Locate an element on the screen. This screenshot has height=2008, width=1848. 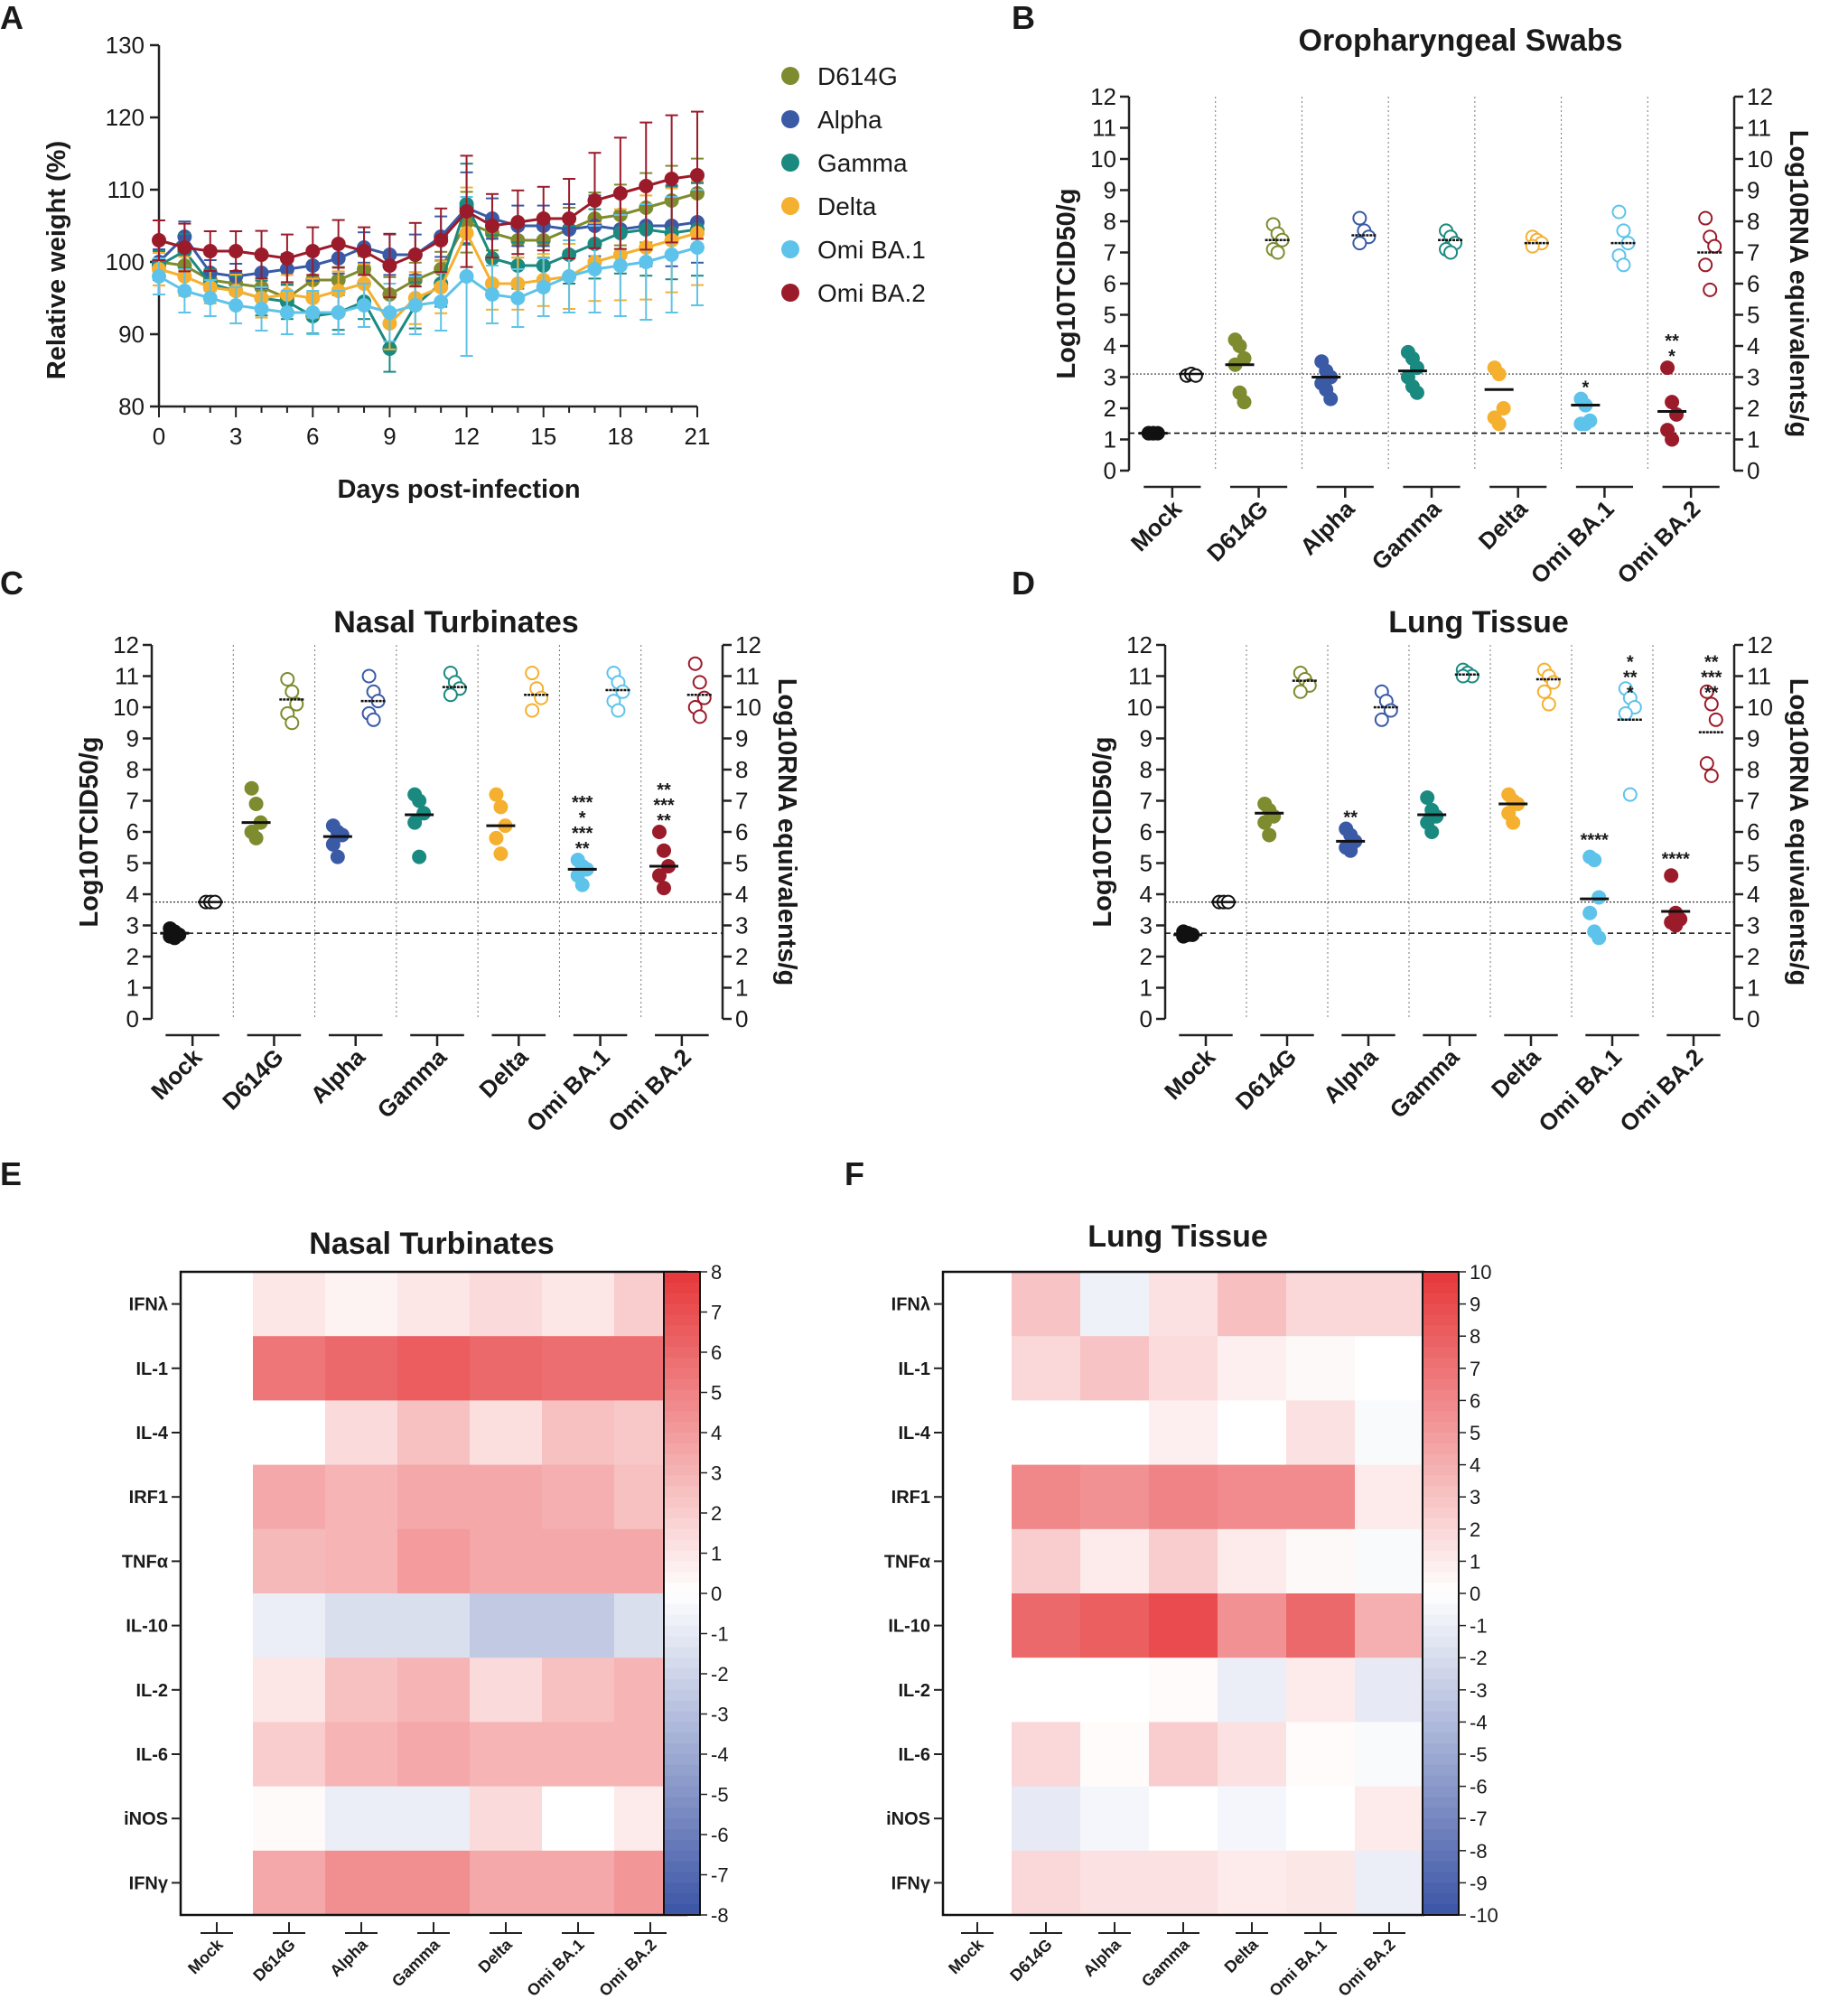
panel-d-omi-ba-2-significance: ** is located at coordinates (1711, 693).